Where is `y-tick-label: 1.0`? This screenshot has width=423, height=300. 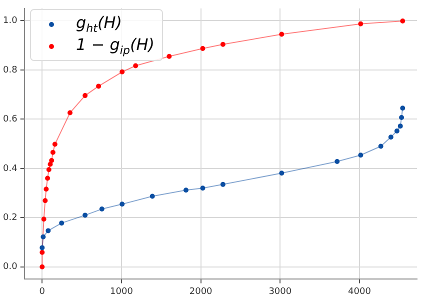
y-tick-label: 1.0 is located at coordinates (10, 21).